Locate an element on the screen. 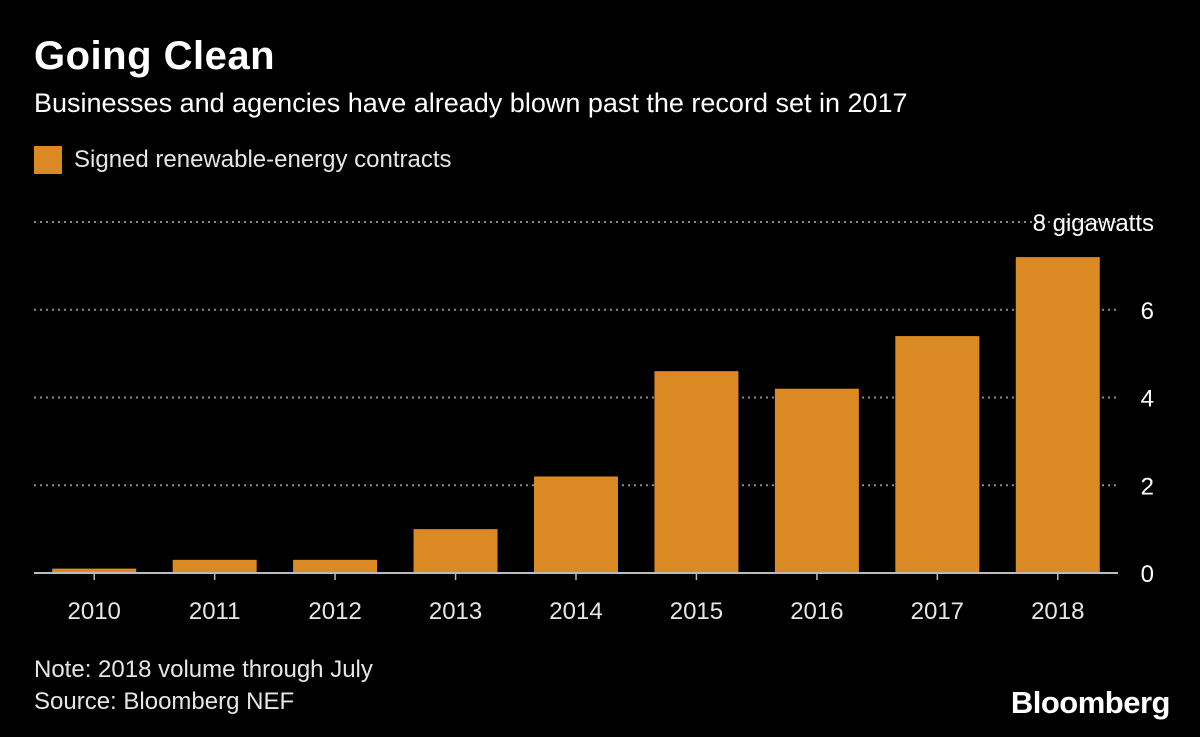 This screenshot has height=737, width=1200. source-text: Source: Bloomberg NEF is located at coordinates (164, 701).